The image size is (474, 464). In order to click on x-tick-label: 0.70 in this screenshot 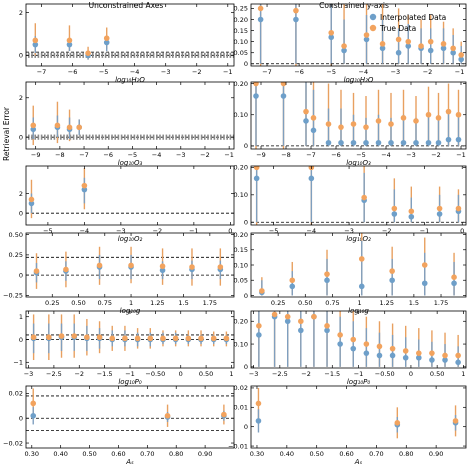, I will do `click(376, 454)`.